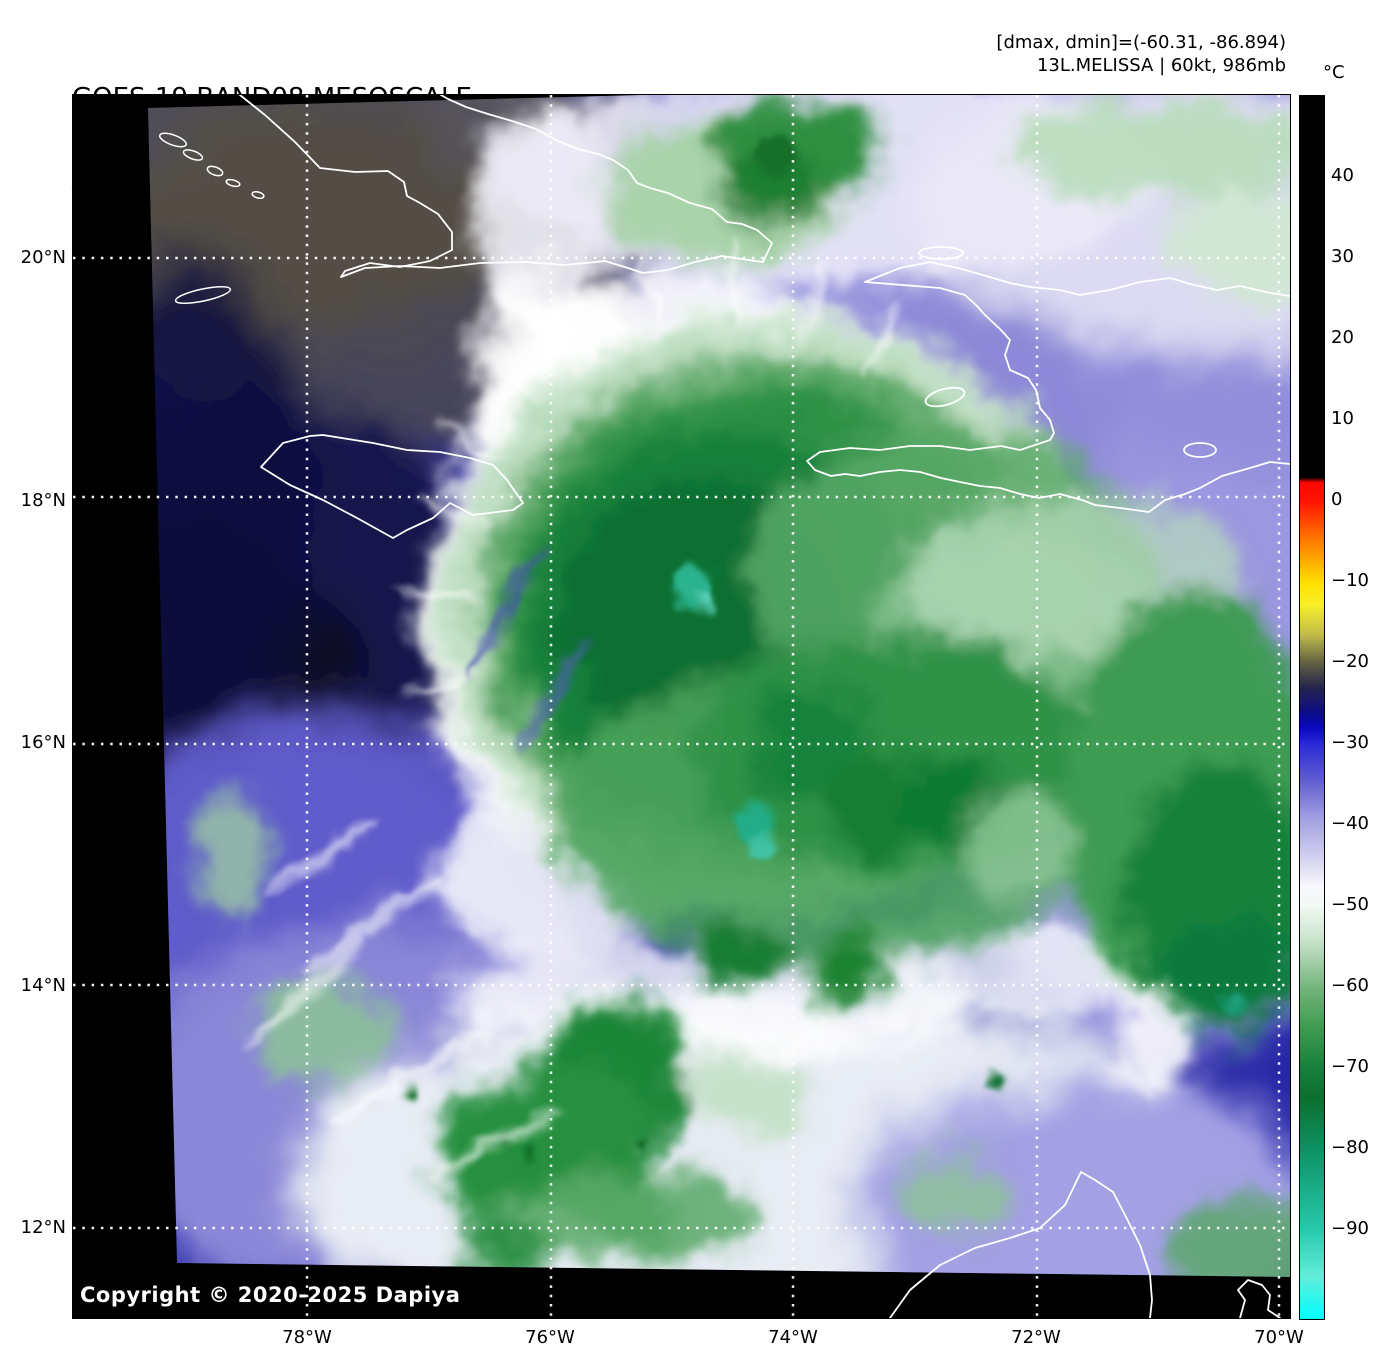 The image size is (1390, 1359). I want to click on colorbar-tick-label: 20, so click(1342, 337).